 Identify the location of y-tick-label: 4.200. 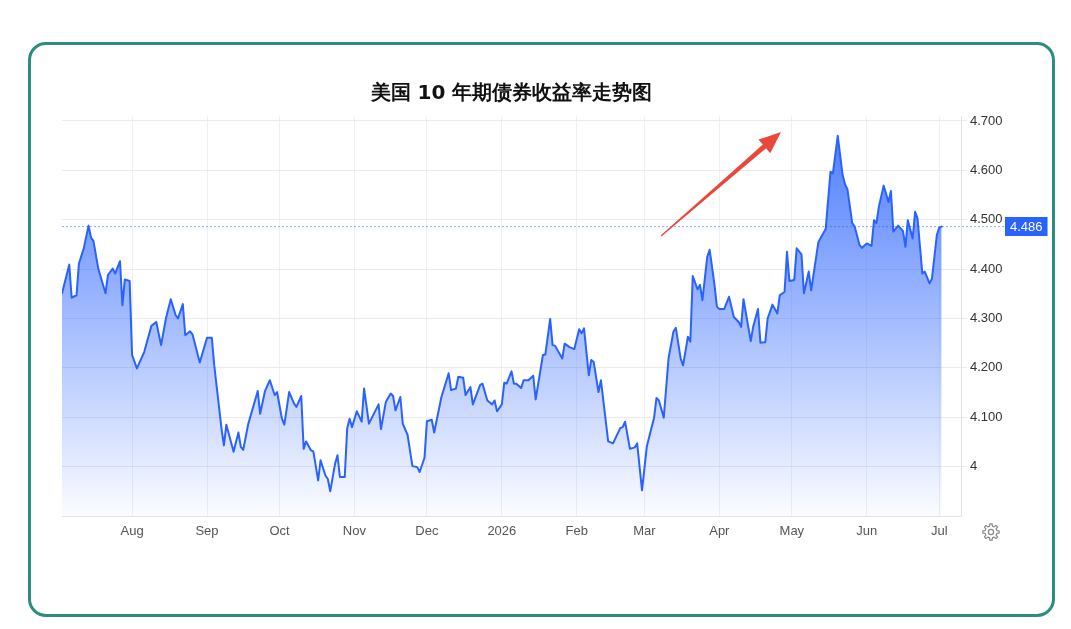
(986, 367).